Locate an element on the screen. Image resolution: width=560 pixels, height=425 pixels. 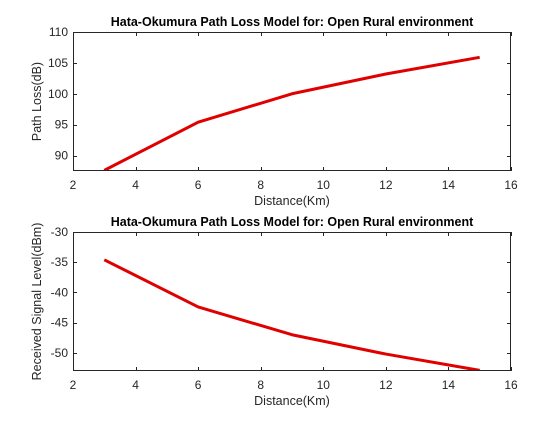
y-tick-label: -45 is located at coordinates (60, 323).